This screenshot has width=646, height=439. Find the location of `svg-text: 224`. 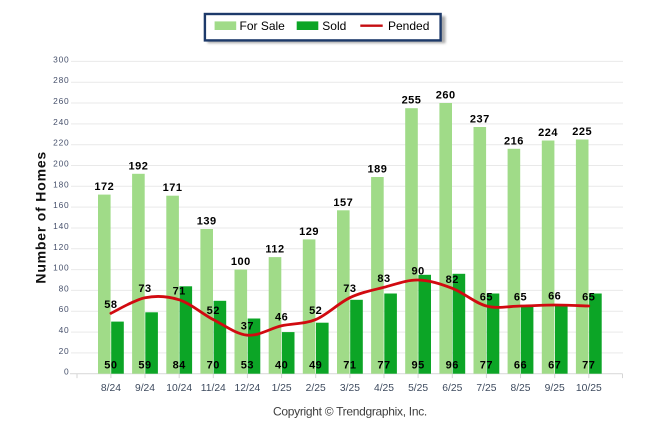

svg-text: 224 is located at coordinates (548, 133).